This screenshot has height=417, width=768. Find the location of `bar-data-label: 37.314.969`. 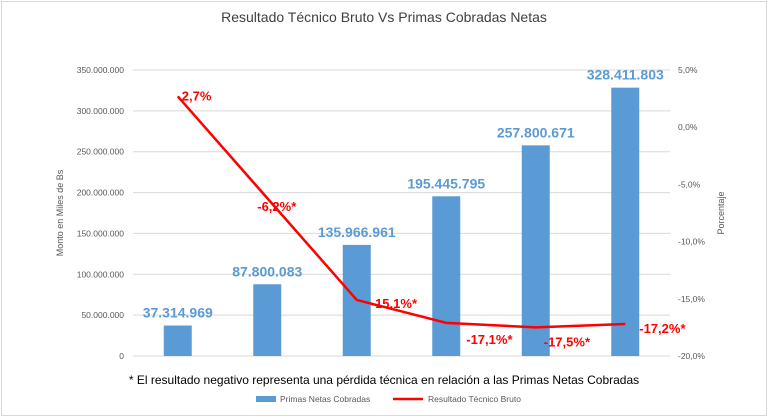

bar-data-label: 37.314.969 is located at coordinates (178, 313).